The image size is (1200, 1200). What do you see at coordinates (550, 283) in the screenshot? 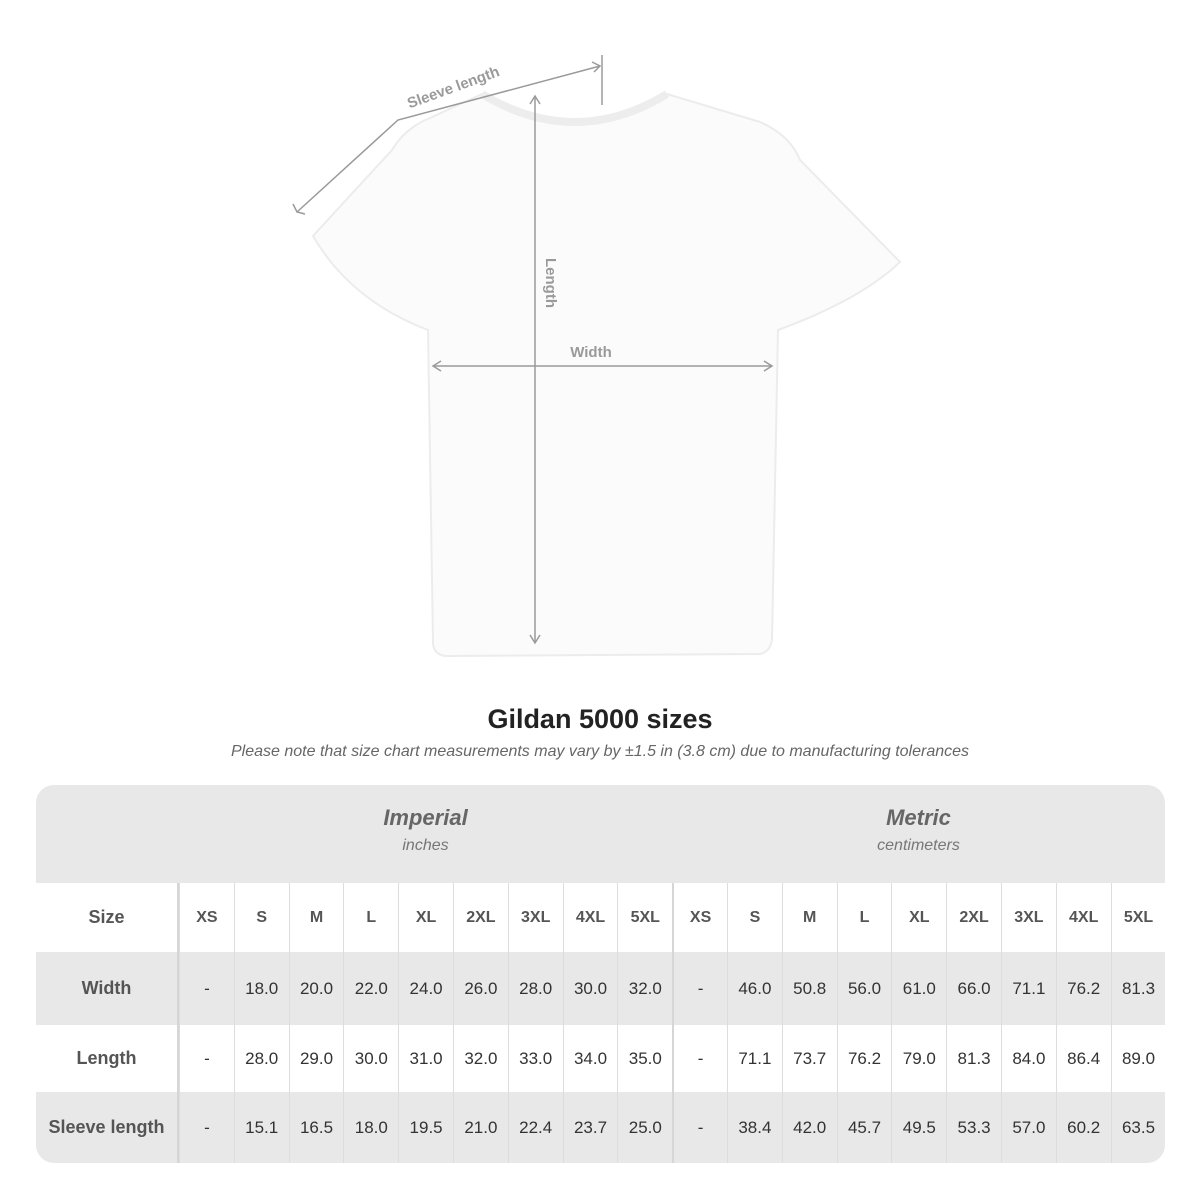
I see `length-label: Length` at bounding box center [550, 283].